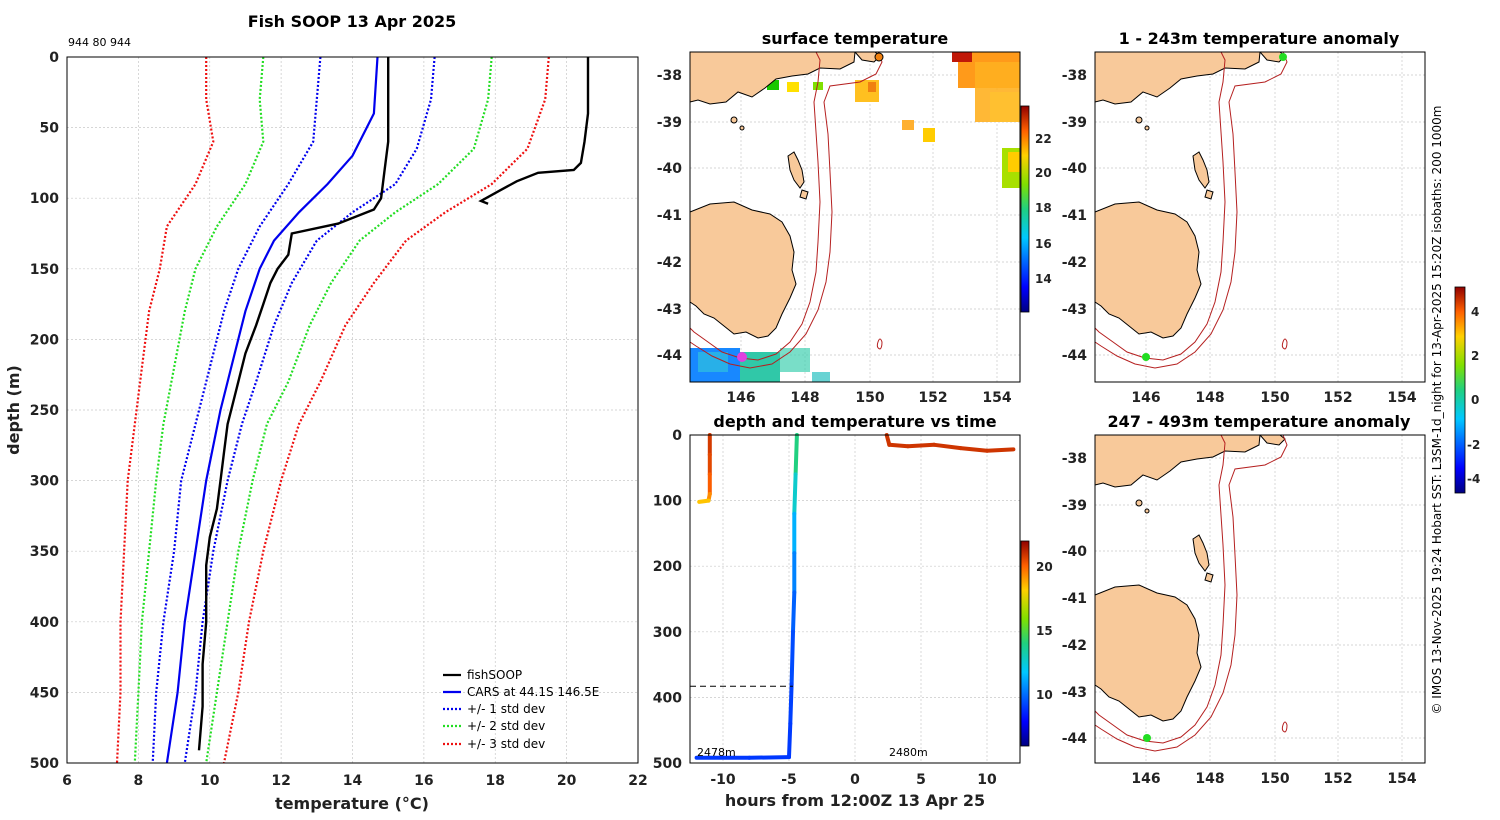 Image resolution: width=1500 pixels, height=820 pixels. I want to click on sst-cbar-tick: 16, so click(1043, 244).